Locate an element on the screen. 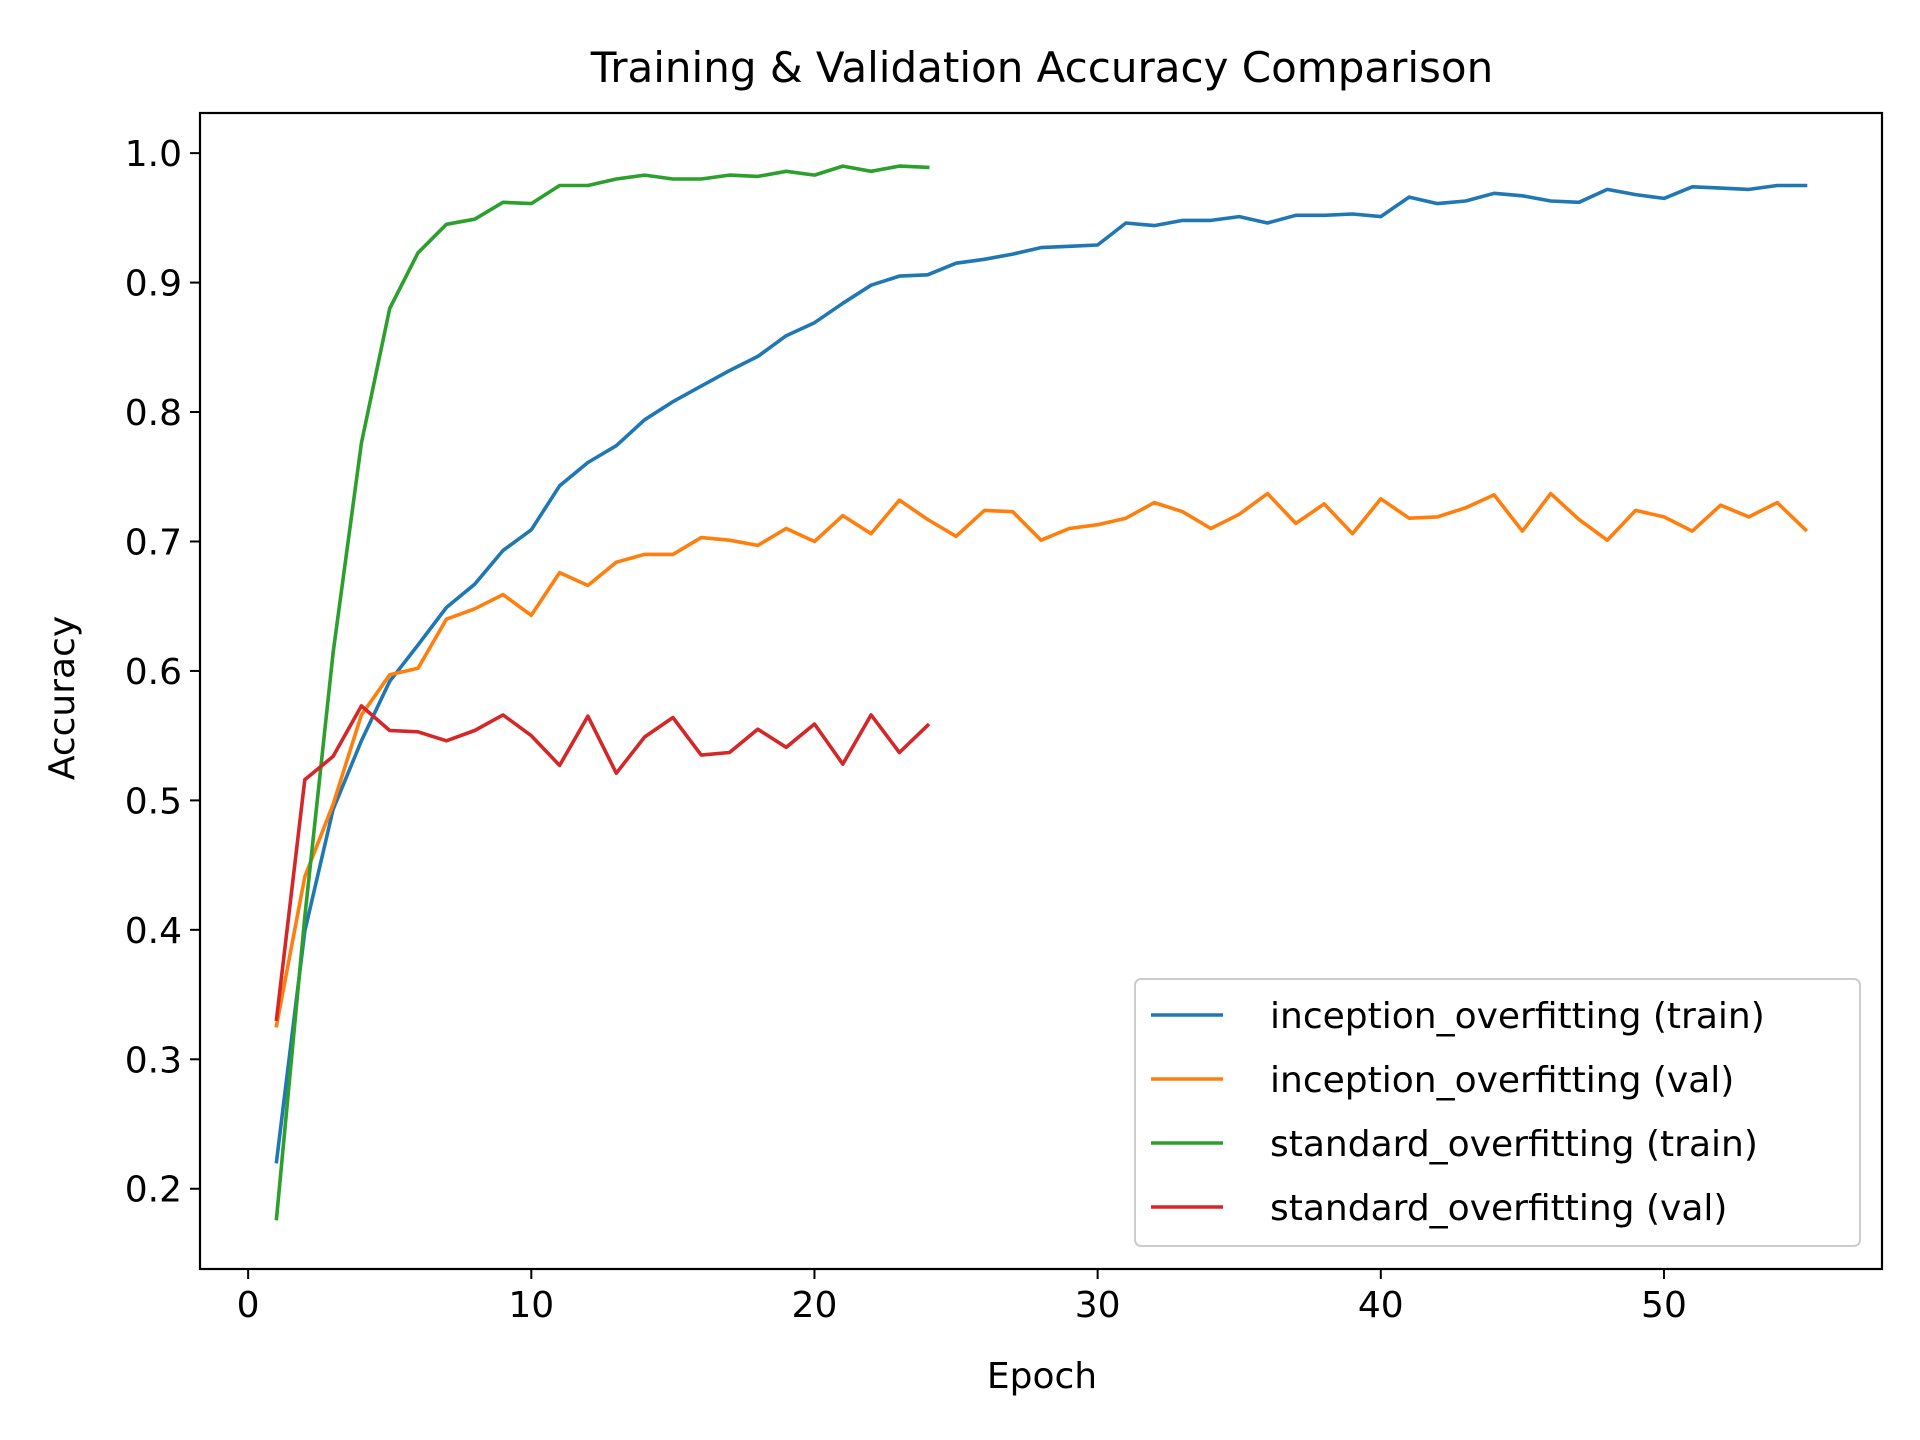 Image resolution: width=1920 pixels, height=1440 pixels. x-tick-label: 40 is located at coordinates (1381, 1305).